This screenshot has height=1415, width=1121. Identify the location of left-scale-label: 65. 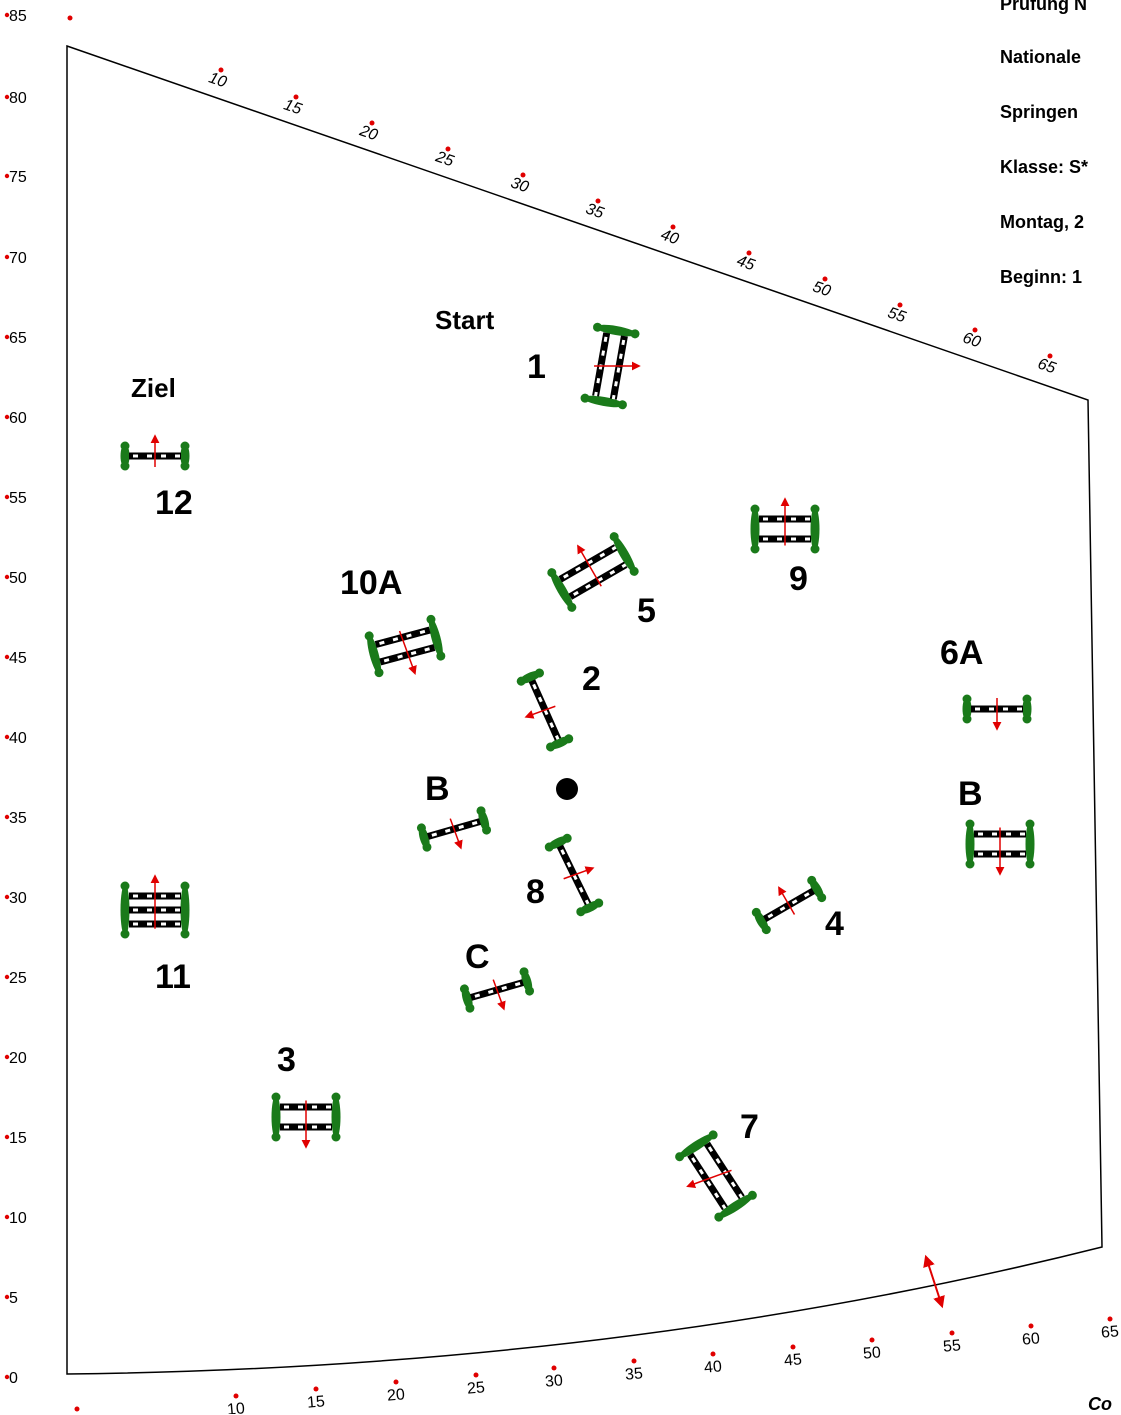
(18, 338).